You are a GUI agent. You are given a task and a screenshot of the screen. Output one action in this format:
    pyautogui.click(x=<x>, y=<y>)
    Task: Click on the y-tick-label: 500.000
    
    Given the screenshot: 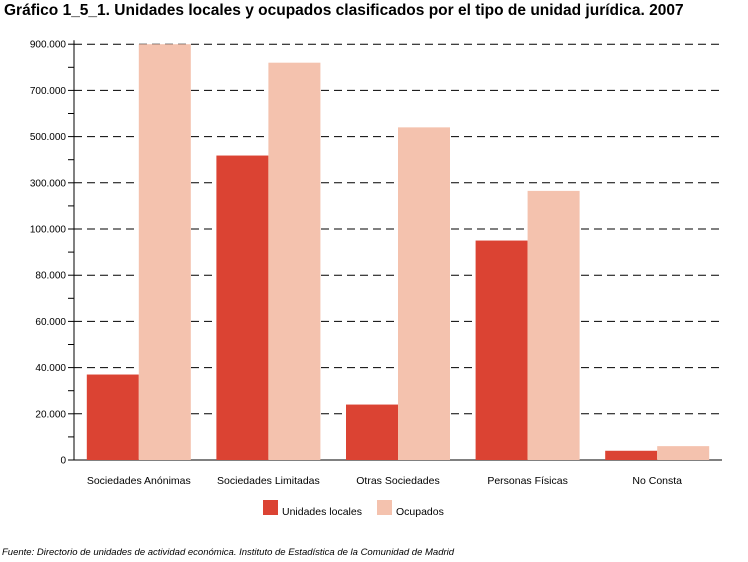 What is the action you would take?
    pyautogui.click(x=48, y=137)
    